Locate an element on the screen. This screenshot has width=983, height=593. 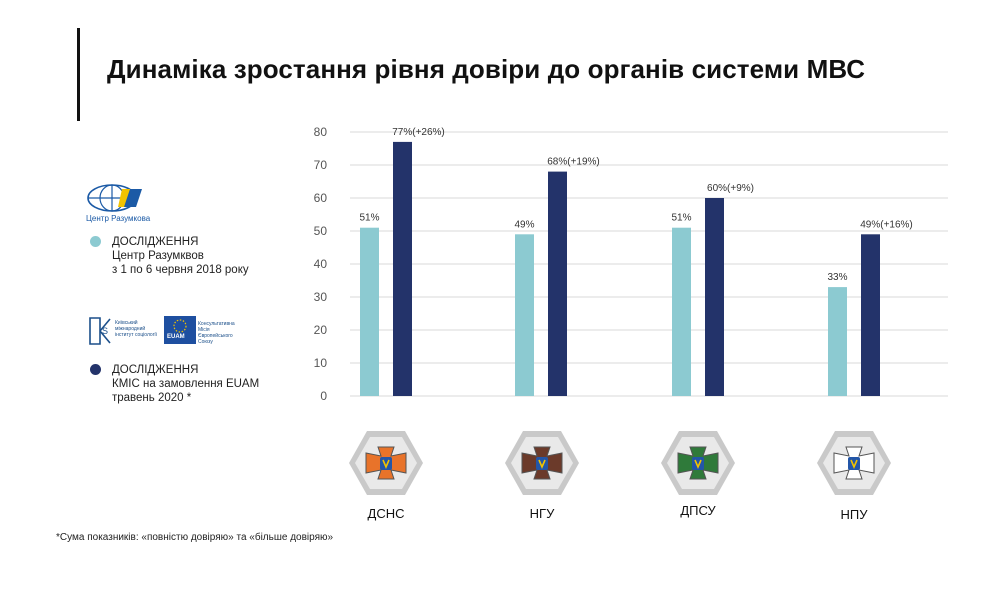
agency-label: НГУ is located at coordinates (542, 513).